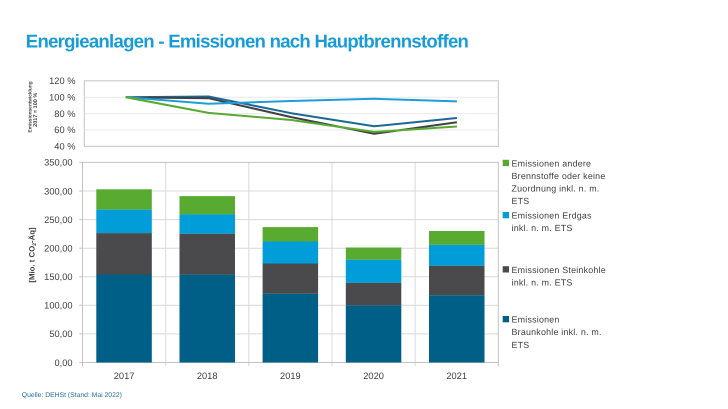 This screenshot has height=409, width=728. I want to click on svg-text: 0,00, so click(63, 363).